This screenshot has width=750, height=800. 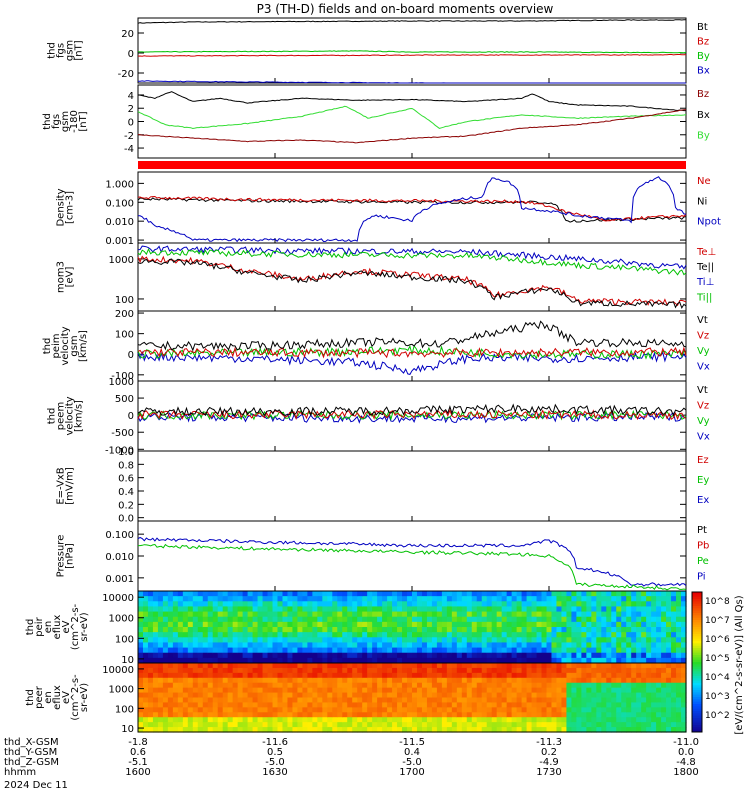 What do you see at coordinates (703, 480) in the screenshot?
I see `legend-entry: Ey` at bounding box center [703, 480].